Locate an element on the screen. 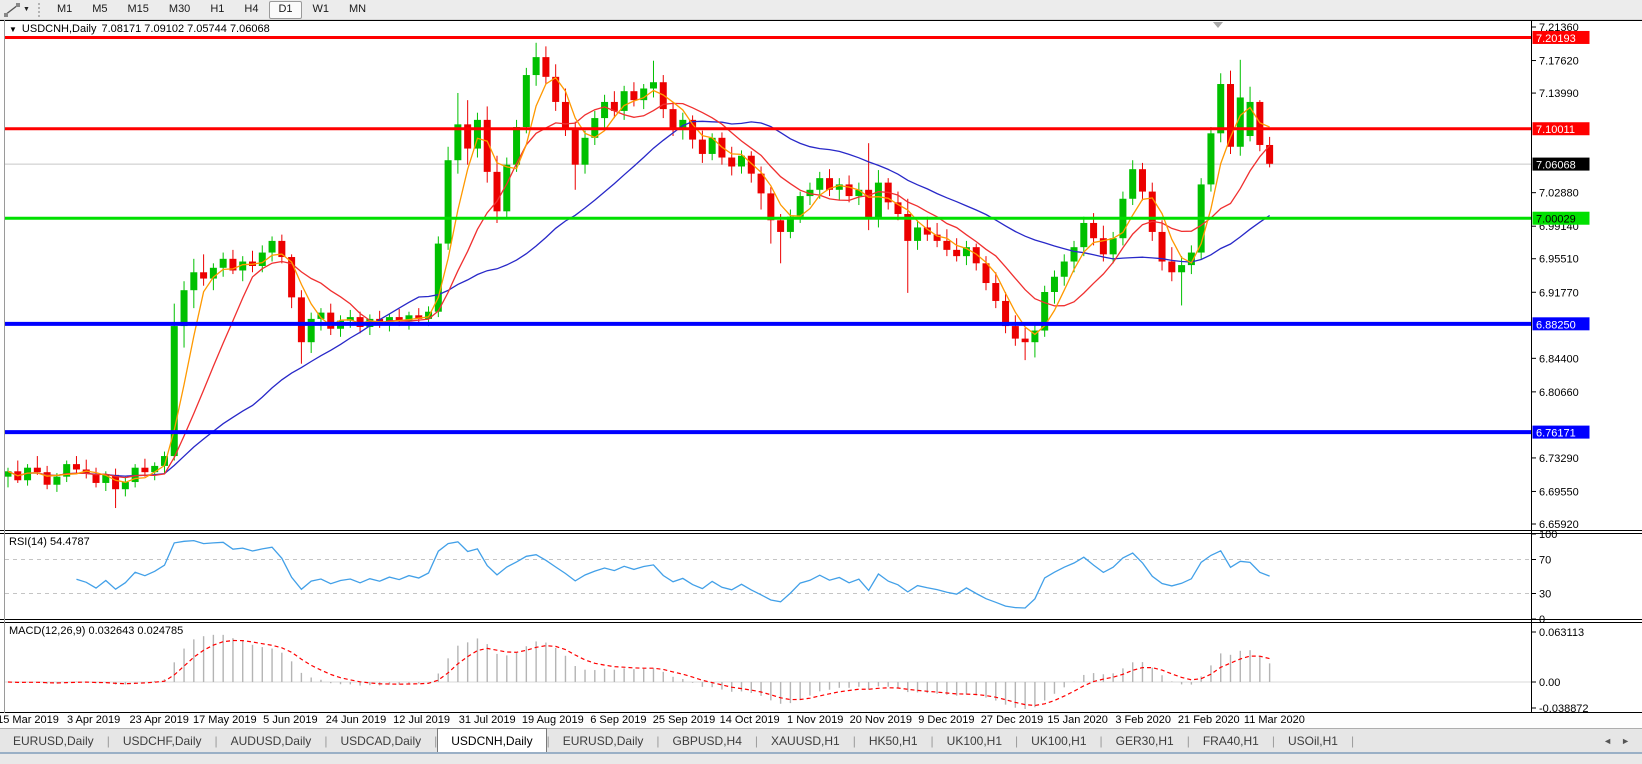 The height and width of the screenshot is (764, 1642). timeframe-button-D1: D1 is located at coordinates (285, 9).